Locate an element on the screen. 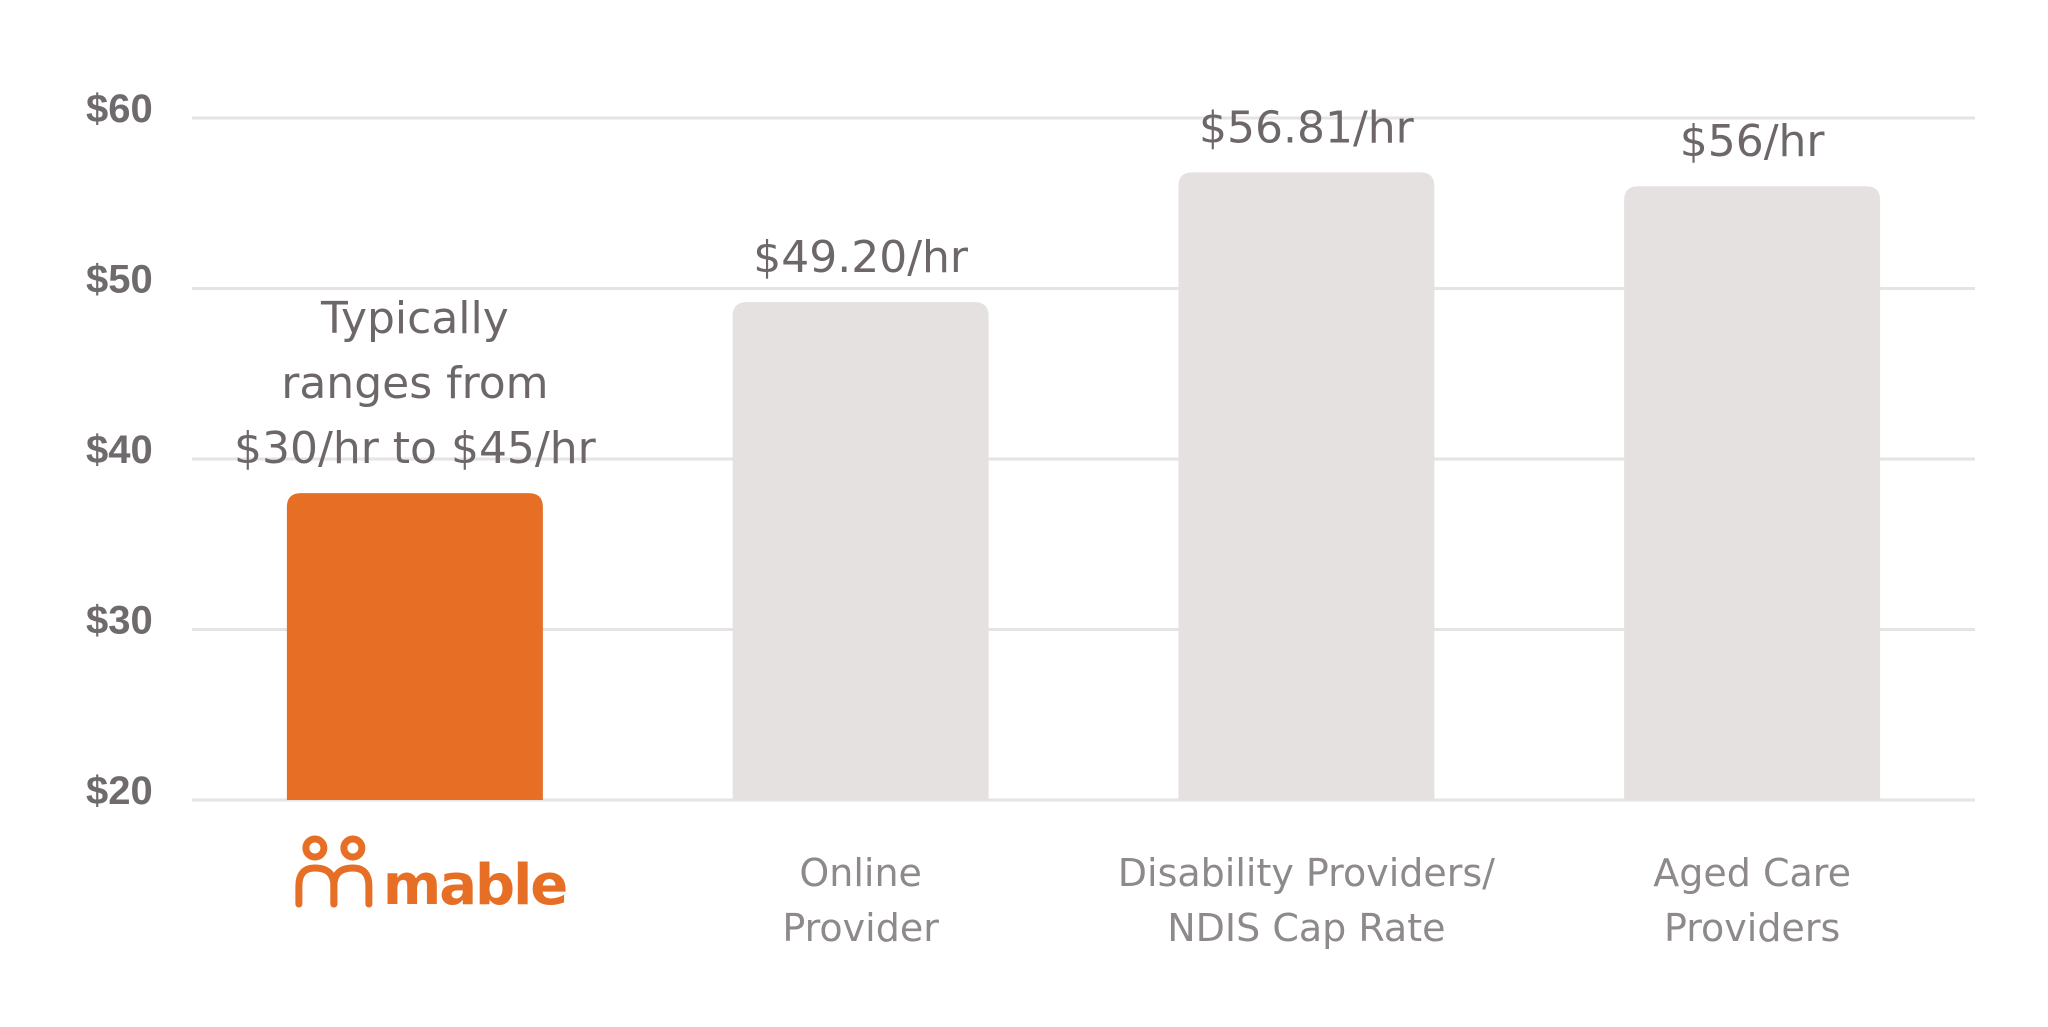 This screenshot has height=1027, width=2048. category-label: Provider is located at coordinates (860, 928).